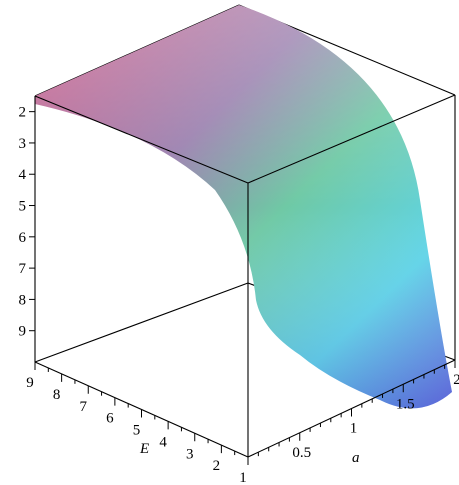  I want to click on e-tick-label: 2, so click(217, 466).